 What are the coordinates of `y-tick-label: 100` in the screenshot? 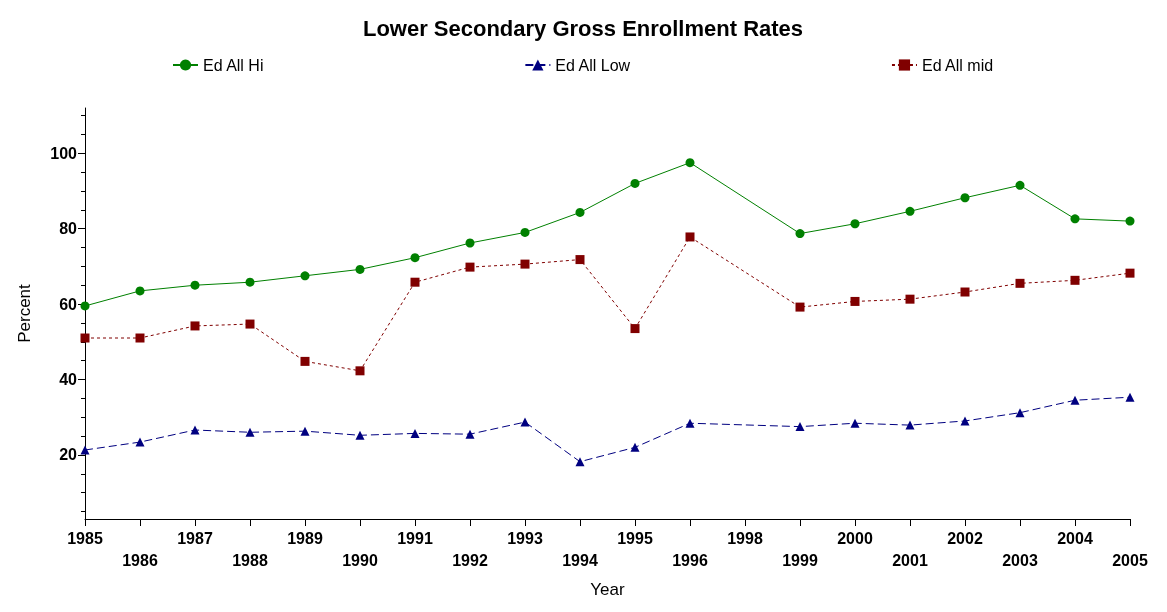 It's located at (64, 153).